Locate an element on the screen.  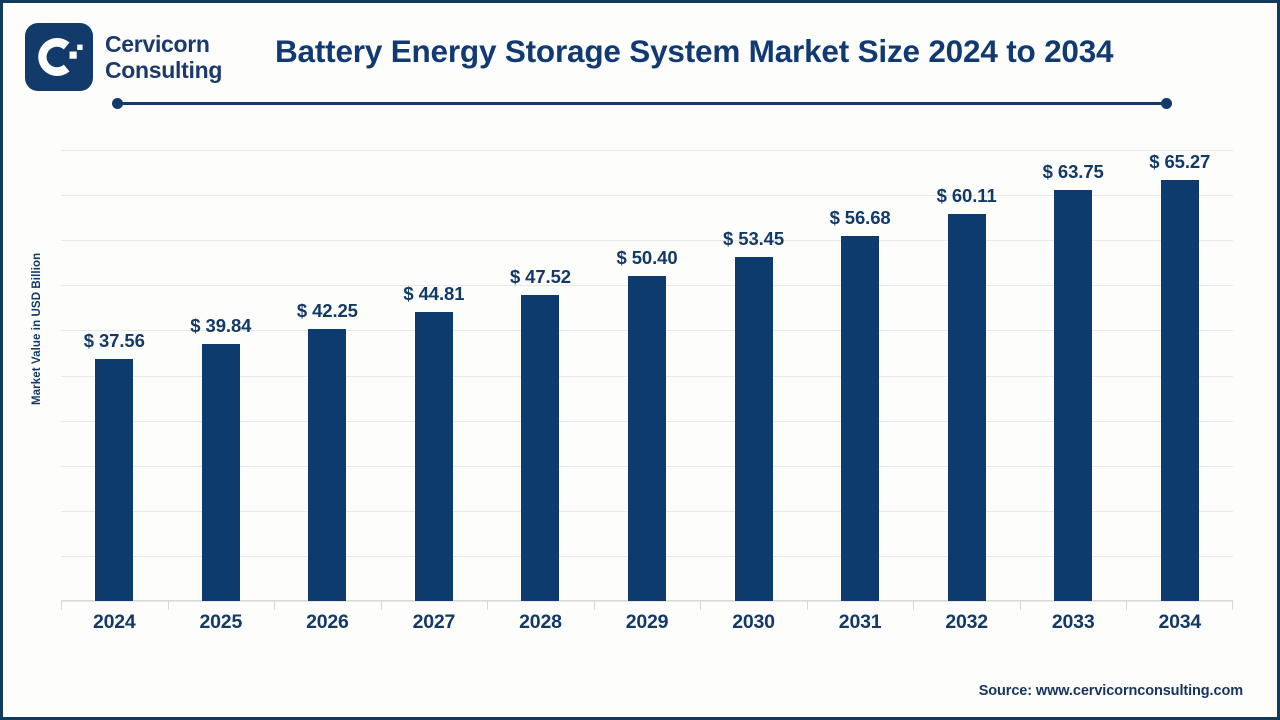
bar-slot: $ 50.40 is located at coordinates (647, 380).